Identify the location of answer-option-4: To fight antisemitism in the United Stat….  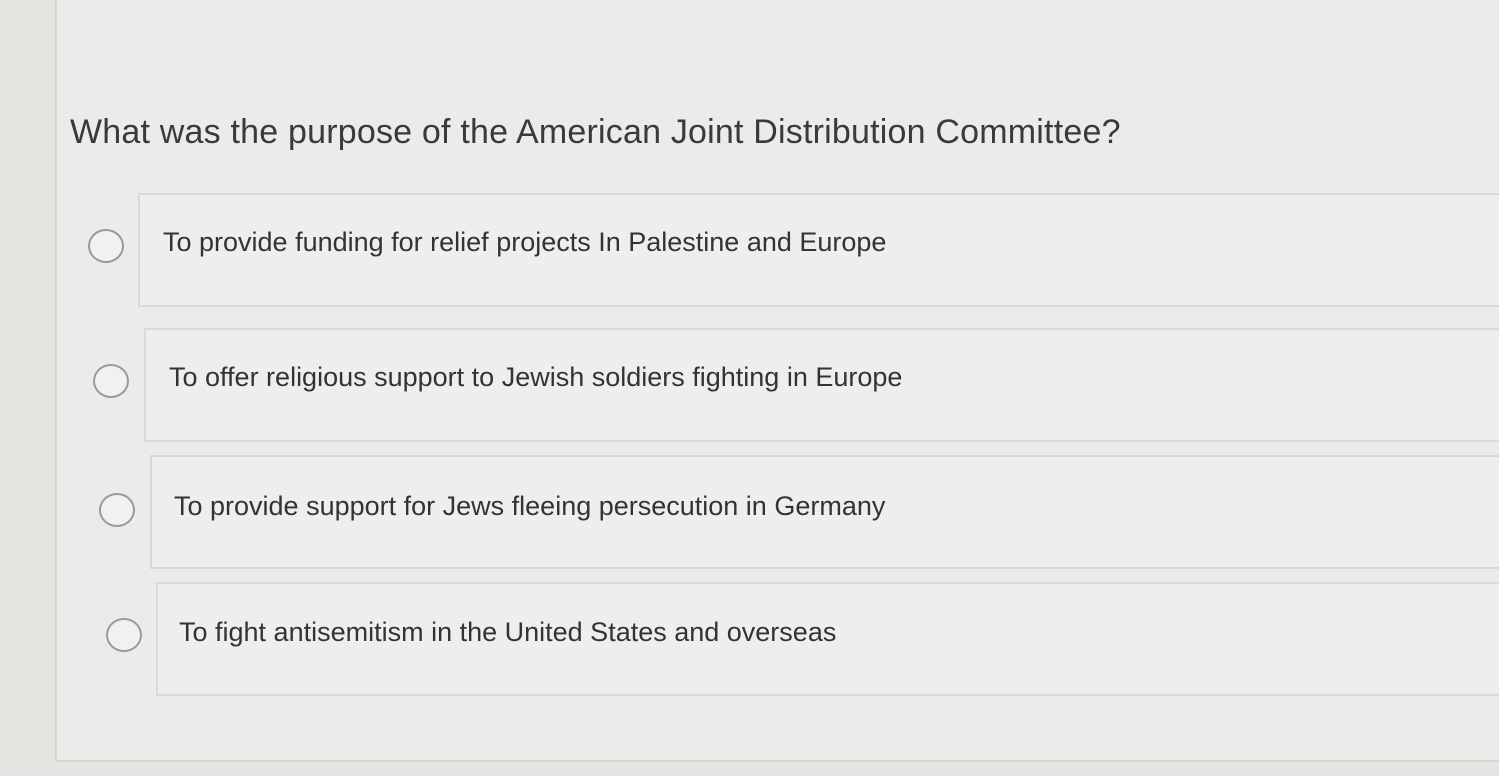
(749, 639).